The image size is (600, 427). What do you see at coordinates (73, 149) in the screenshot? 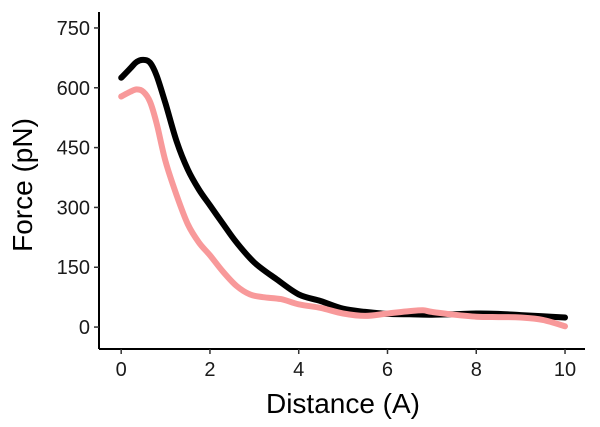
I see `y-tick-label: 450` at bounding box center [73, 149].